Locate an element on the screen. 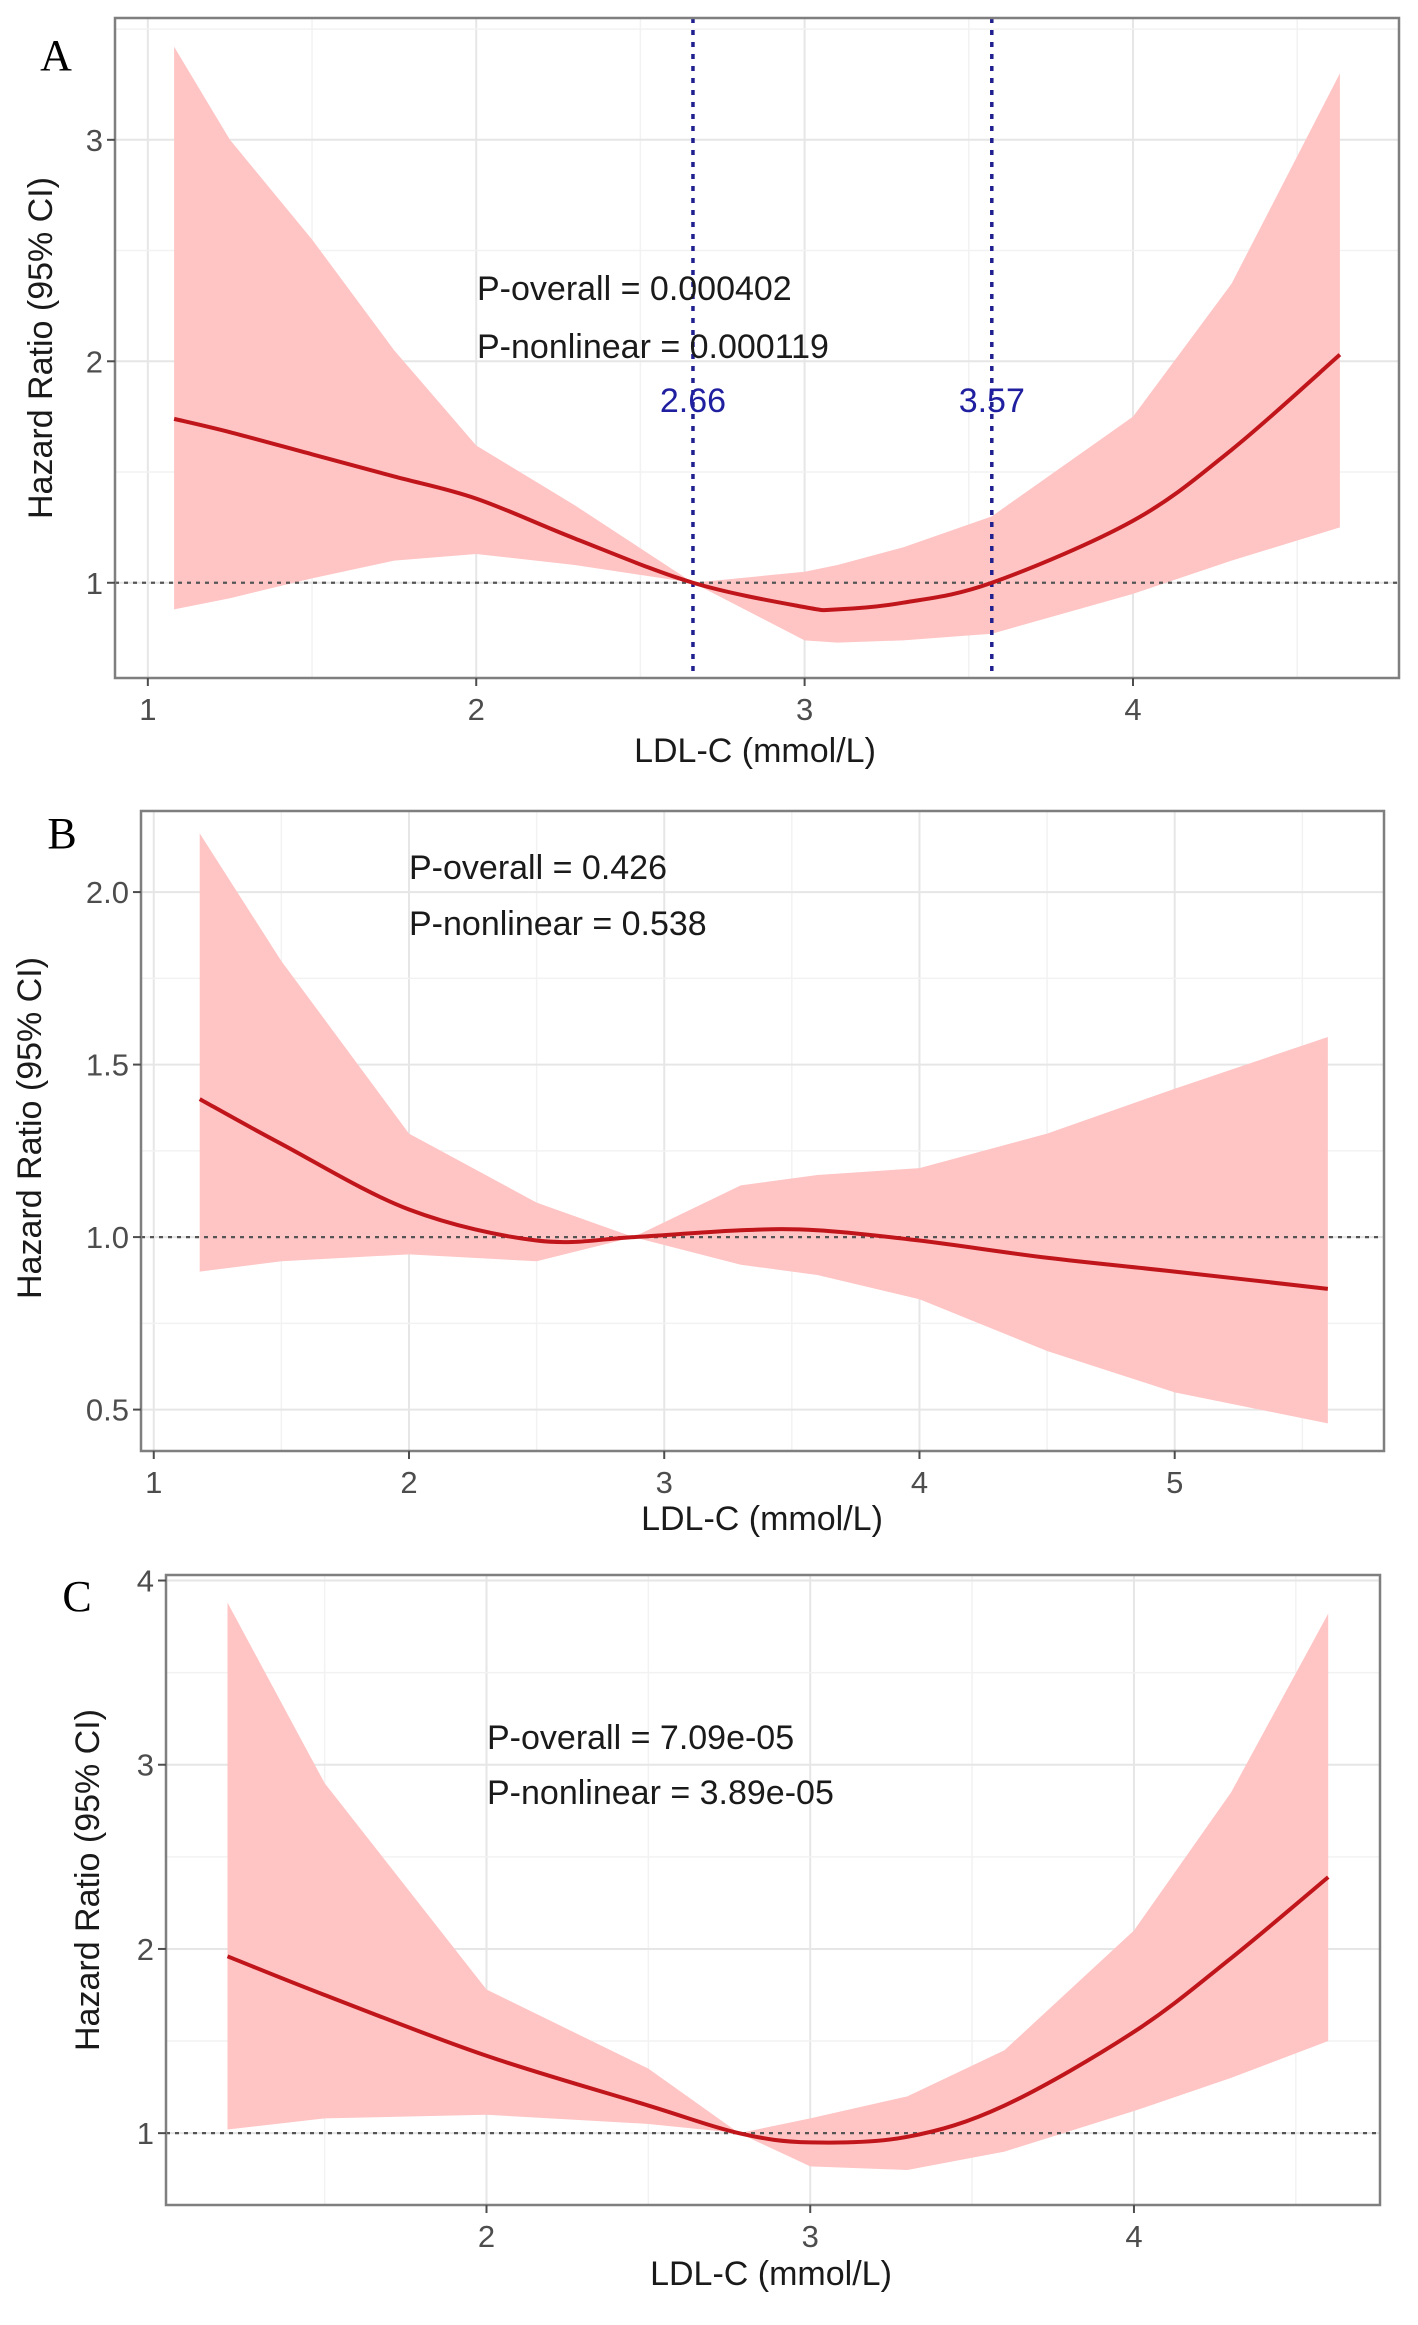 Image resolution: width=1418 pixels, height=2325 pixels. y-tick-label: 1.5 is located at coordinates (107, 1065).